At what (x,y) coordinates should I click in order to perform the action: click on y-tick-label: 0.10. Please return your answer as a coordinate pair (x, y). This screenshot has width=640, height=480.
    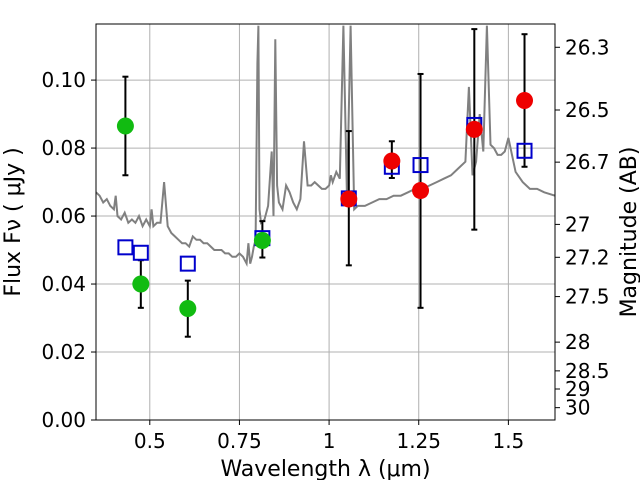
    Looking at the image, I should click on (63, 80).